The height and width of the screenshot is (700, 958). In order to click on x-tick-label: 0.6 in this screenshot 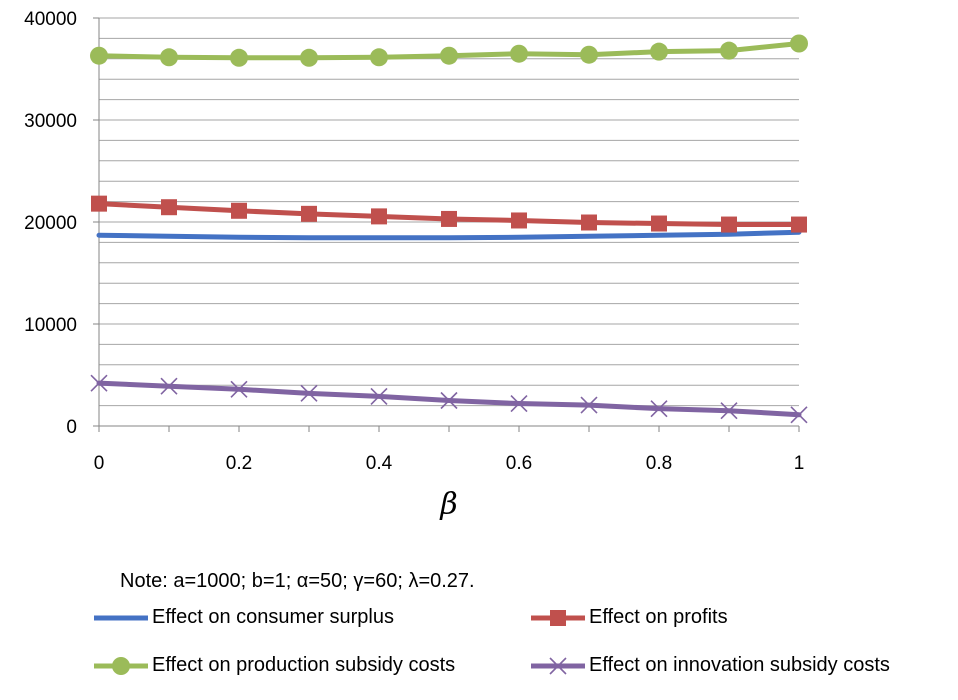, I will do `click(519, 463)`.